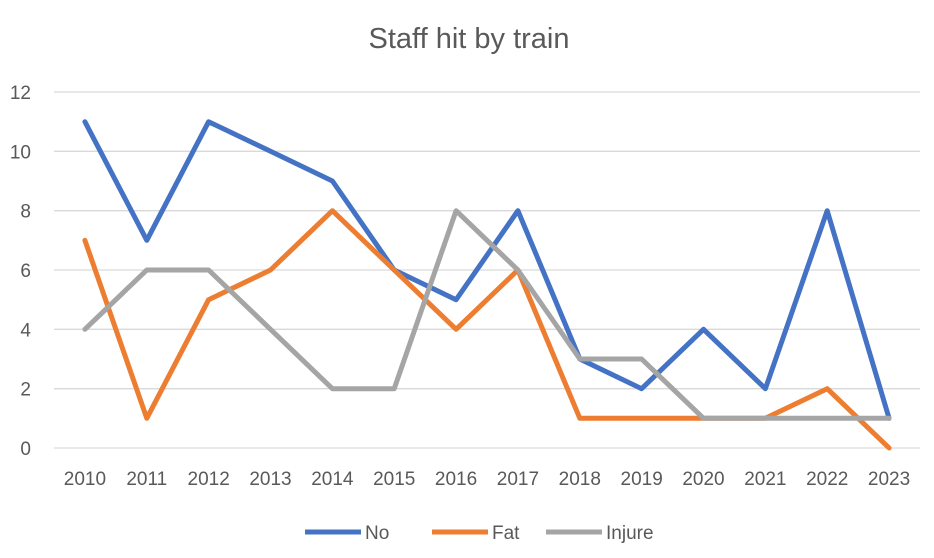 This screenshot has height=558, width=934. Describe the element at coordinates (209, 479) in the screenshot. I see `x-tick-label: 2012` at that location.